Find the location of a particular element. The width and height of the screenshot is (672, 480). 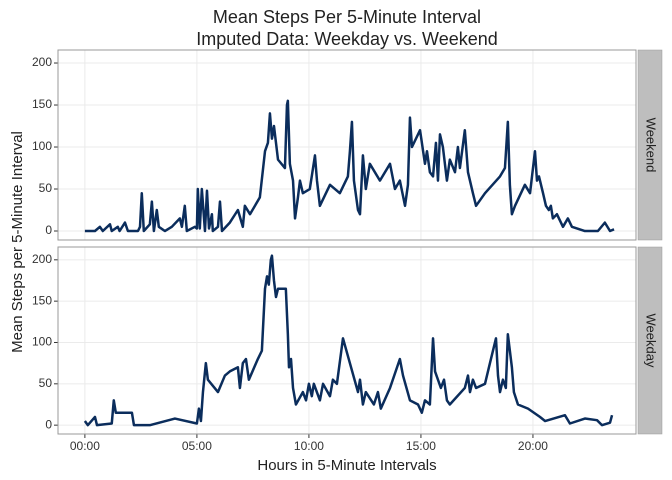

x-tick-label: 15:00 is located at coordinates (421, 446).